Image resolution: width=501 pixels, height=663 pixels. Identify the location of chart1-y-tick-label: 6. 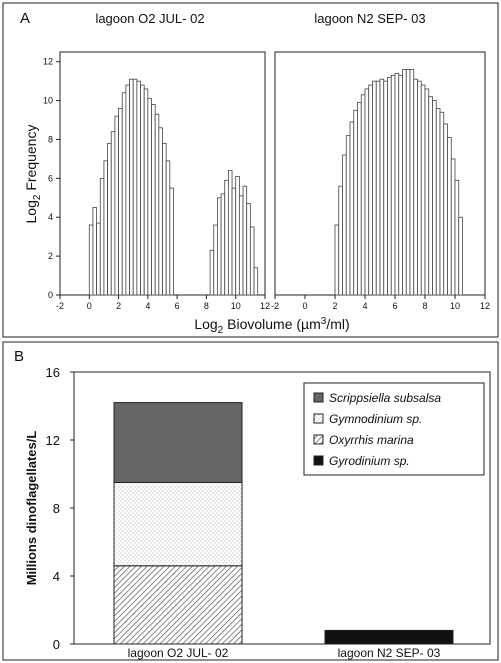
(50, 178).